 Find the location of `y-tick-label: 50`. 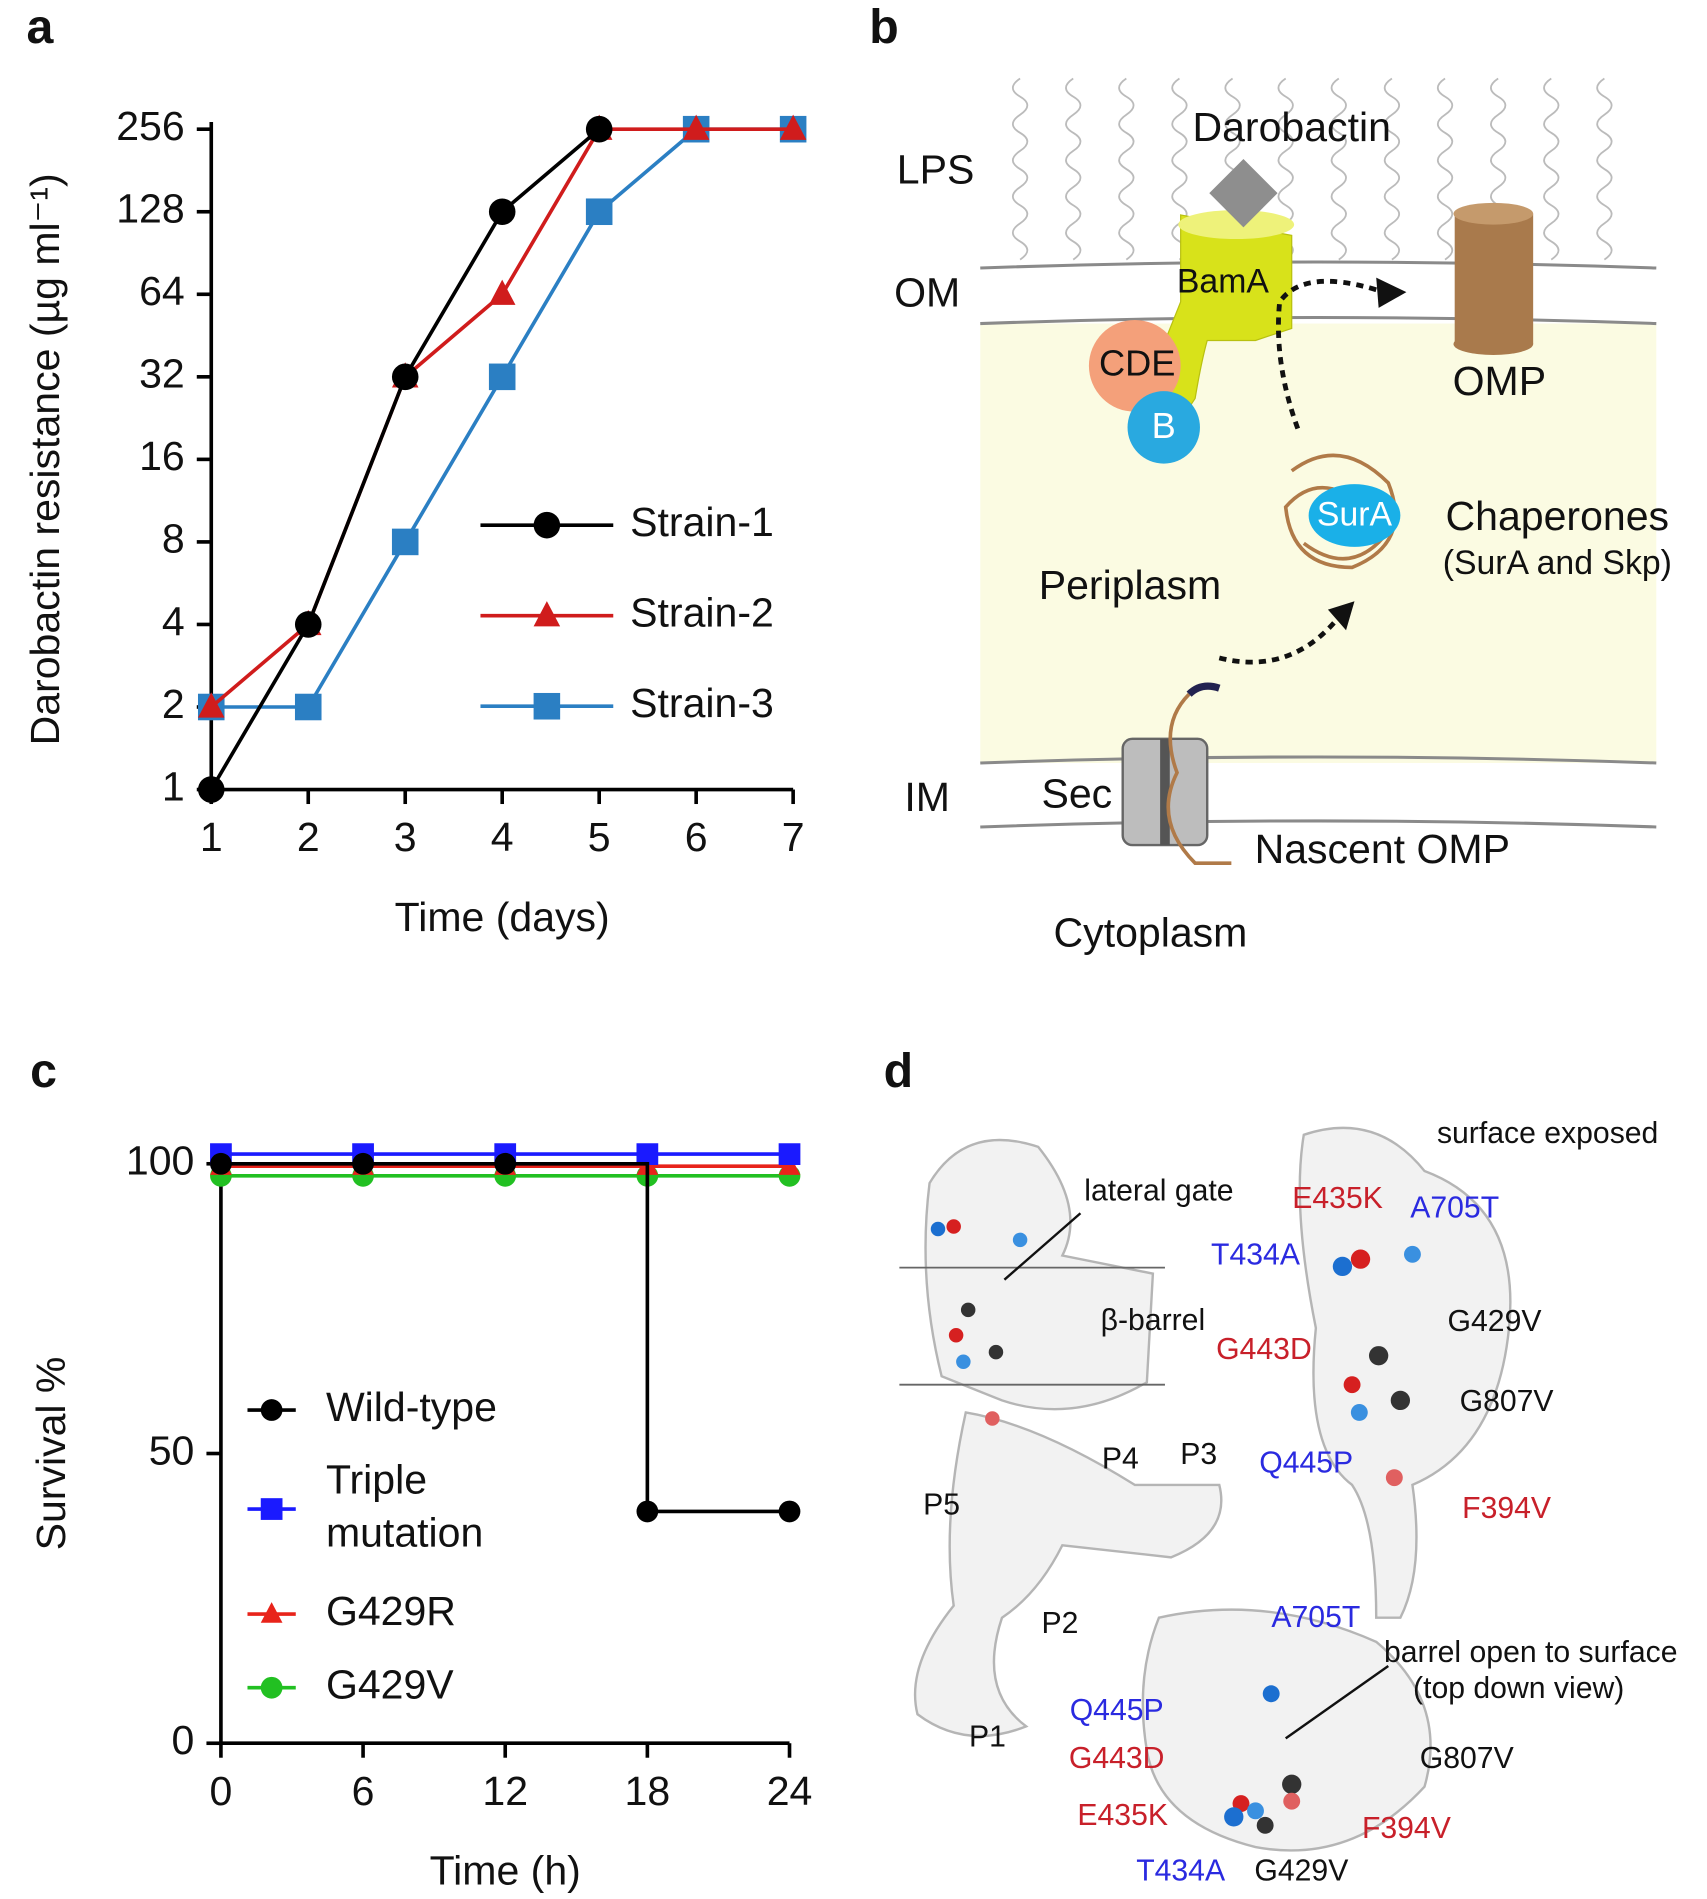

y-tick-label: 50 is located at coordinates (172, 1450).